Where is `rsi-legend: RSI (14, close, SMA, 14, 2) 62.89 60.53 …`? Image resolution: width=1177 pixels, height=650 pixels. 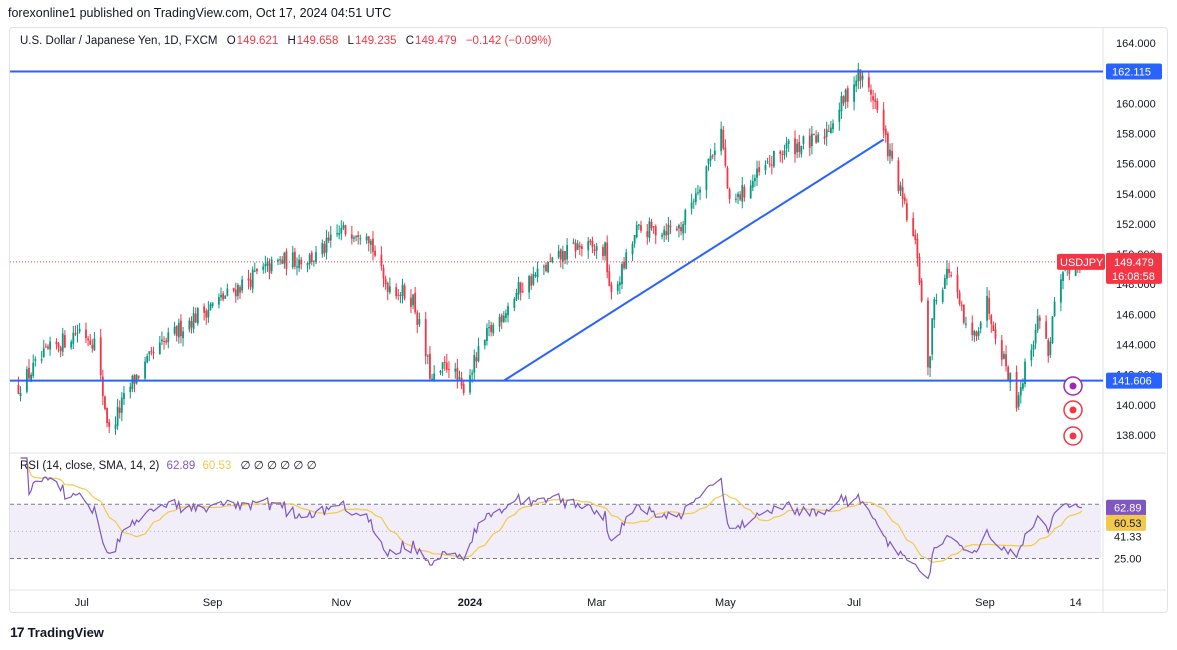
rsi-legend: RSI (14, close, SMA, 14, 2) 62.89 60.53 … is located at coordinates (168, 465).